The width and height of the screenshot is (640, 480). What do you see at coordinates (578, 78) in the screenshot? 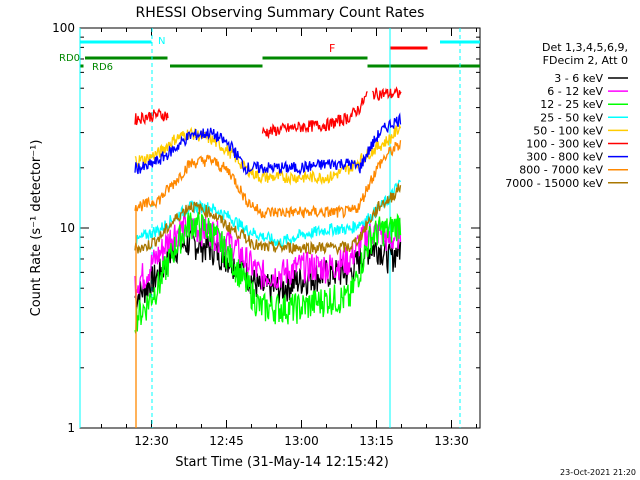
I see `legend-label: 3 - 6 keV` at bounding box center [578, 78].